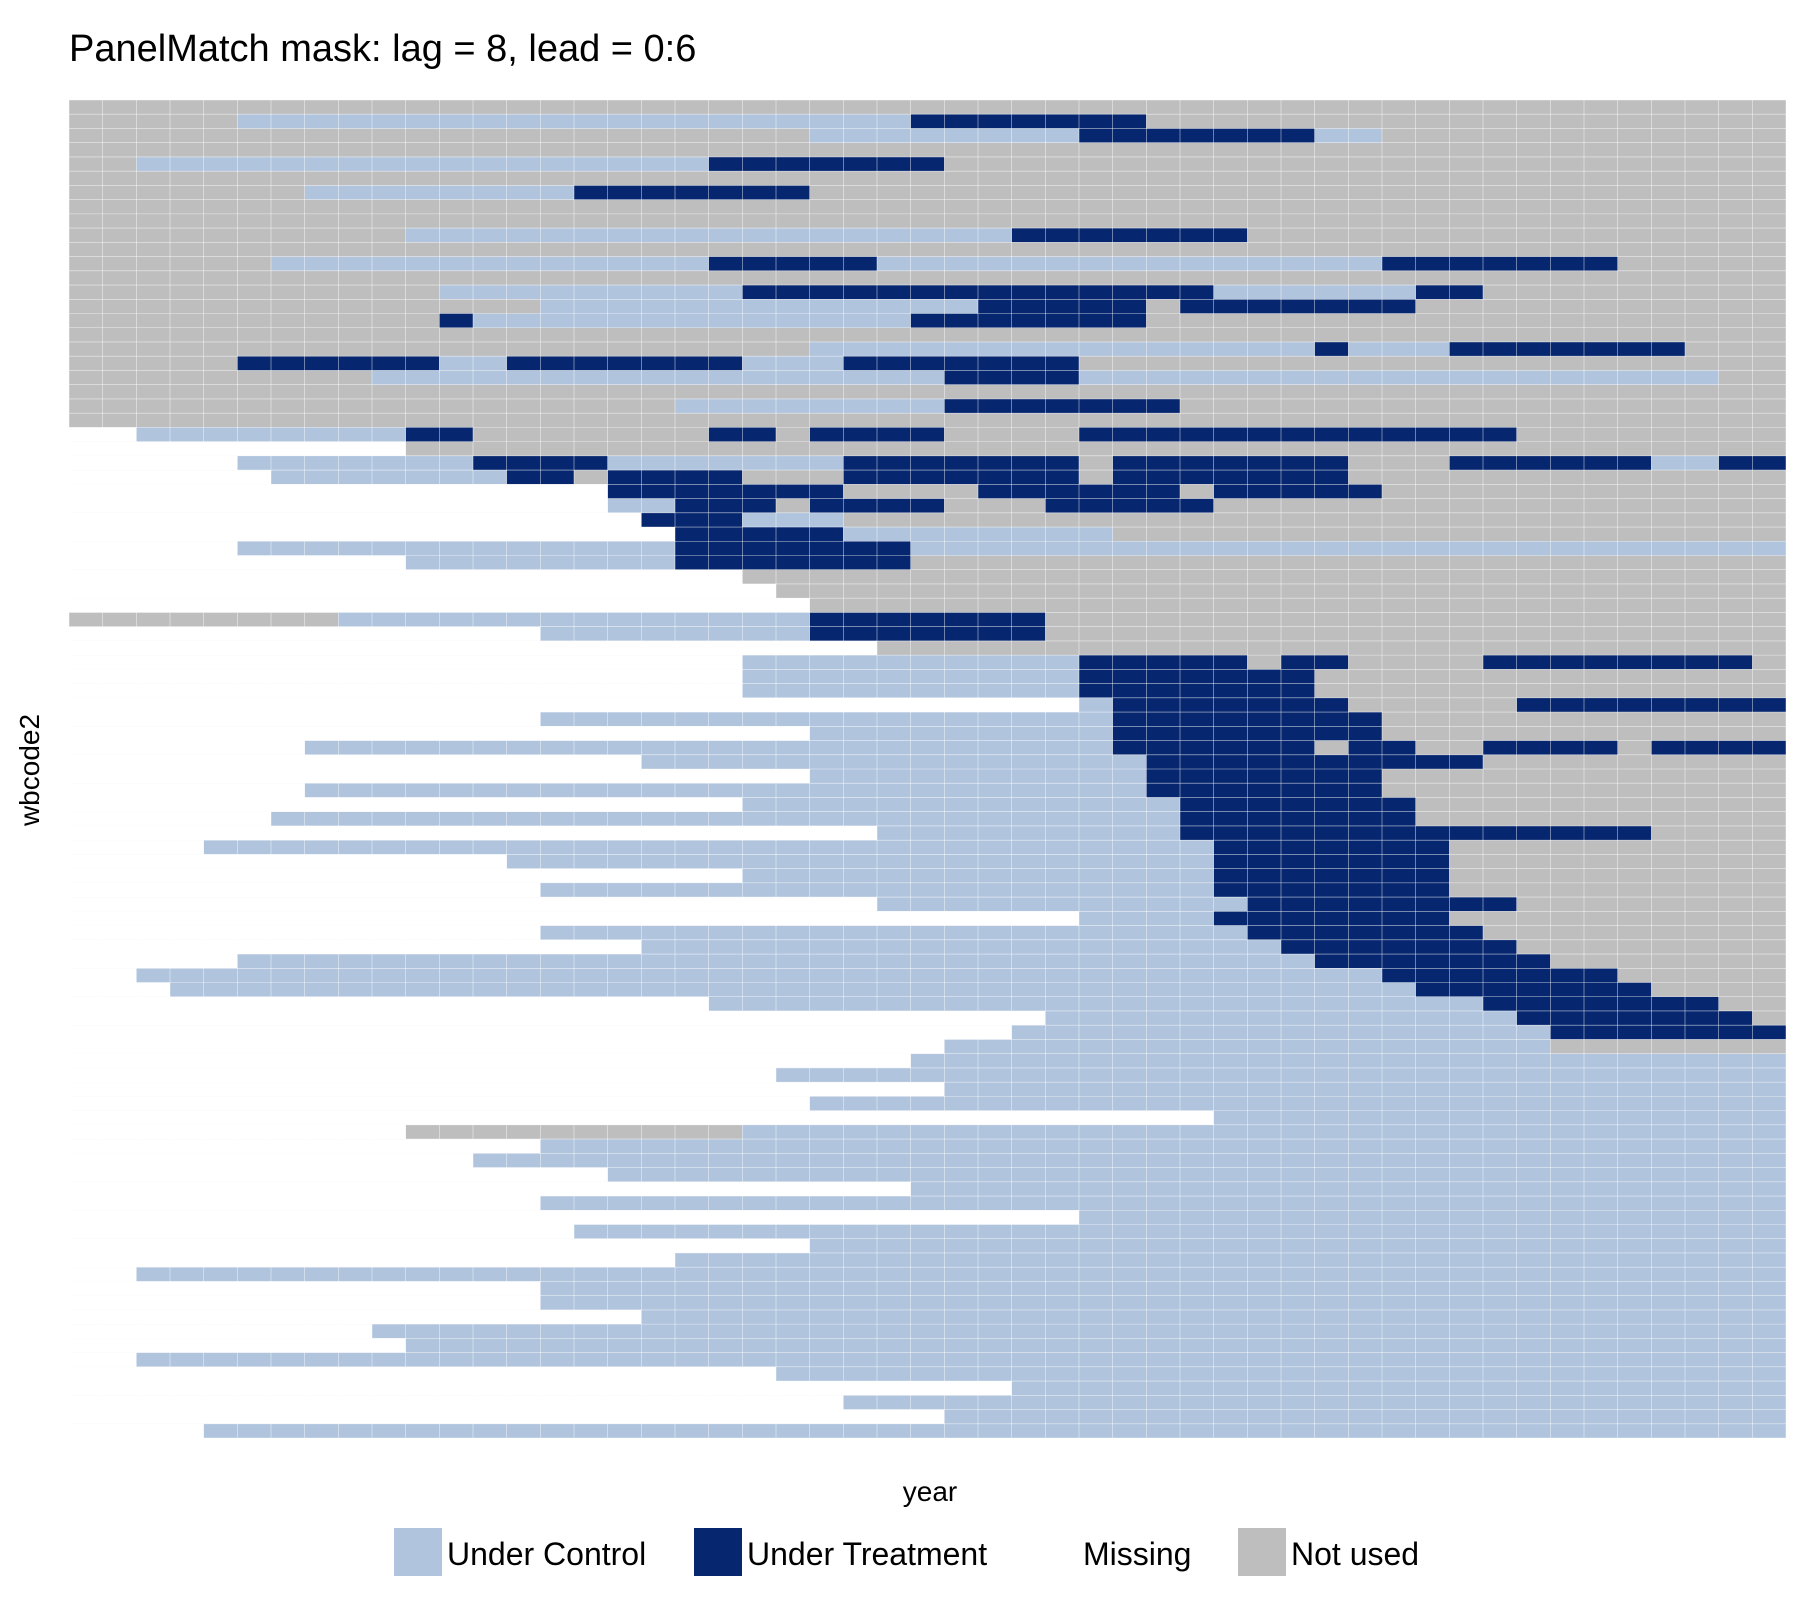 This screenshot has width=1800, height=1600. What do you see at coordinates (718, 1552) in the screenshot?
I see `legend-swatch-under-treatment` at bounding box center [718, 1552].